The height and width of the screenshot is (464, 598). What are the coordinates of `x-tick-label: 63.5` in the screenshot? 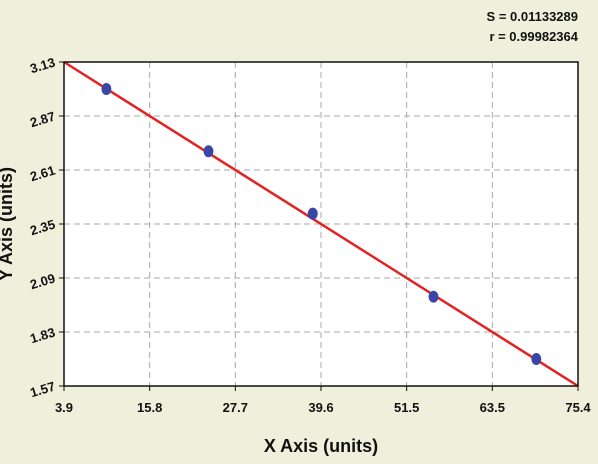 It's located at (492, 407).